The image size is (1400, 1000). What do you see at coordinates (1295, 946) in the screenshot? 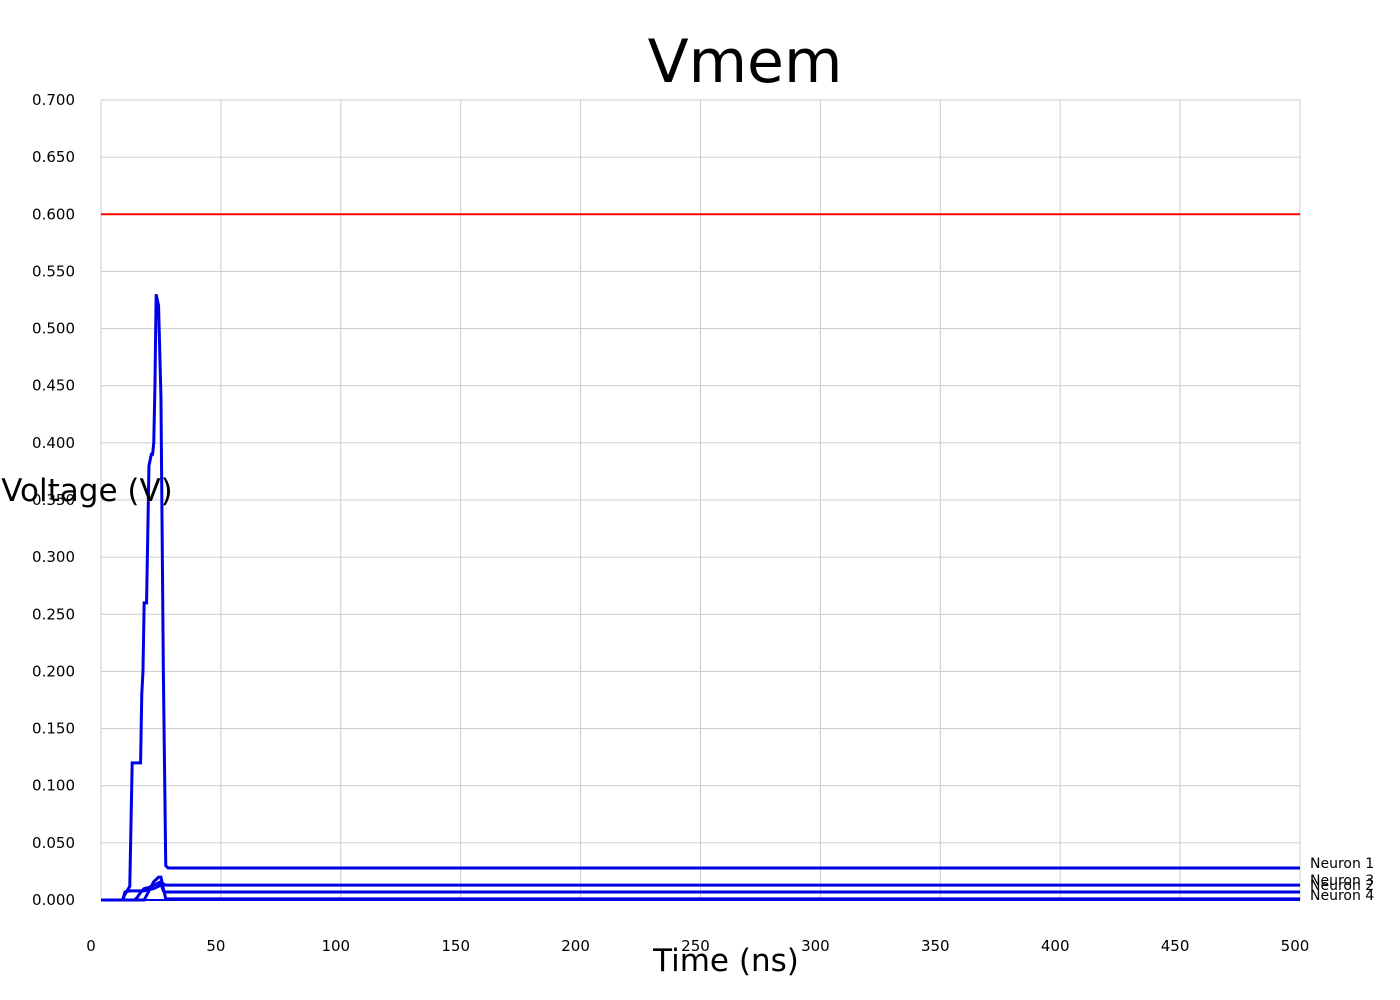
I see `x-tick-label: 500` at bounding box center [1295, 946].